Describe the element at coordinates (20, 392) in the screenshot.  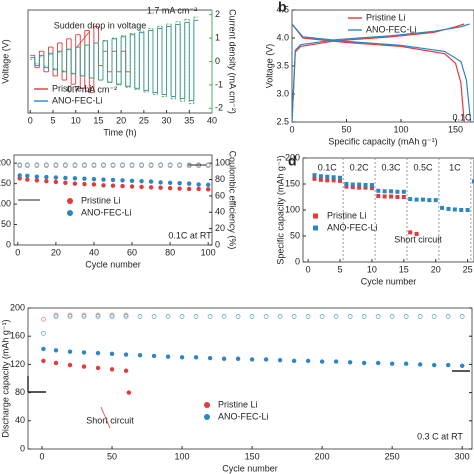
I see `y-tick-label: 80` at that location.